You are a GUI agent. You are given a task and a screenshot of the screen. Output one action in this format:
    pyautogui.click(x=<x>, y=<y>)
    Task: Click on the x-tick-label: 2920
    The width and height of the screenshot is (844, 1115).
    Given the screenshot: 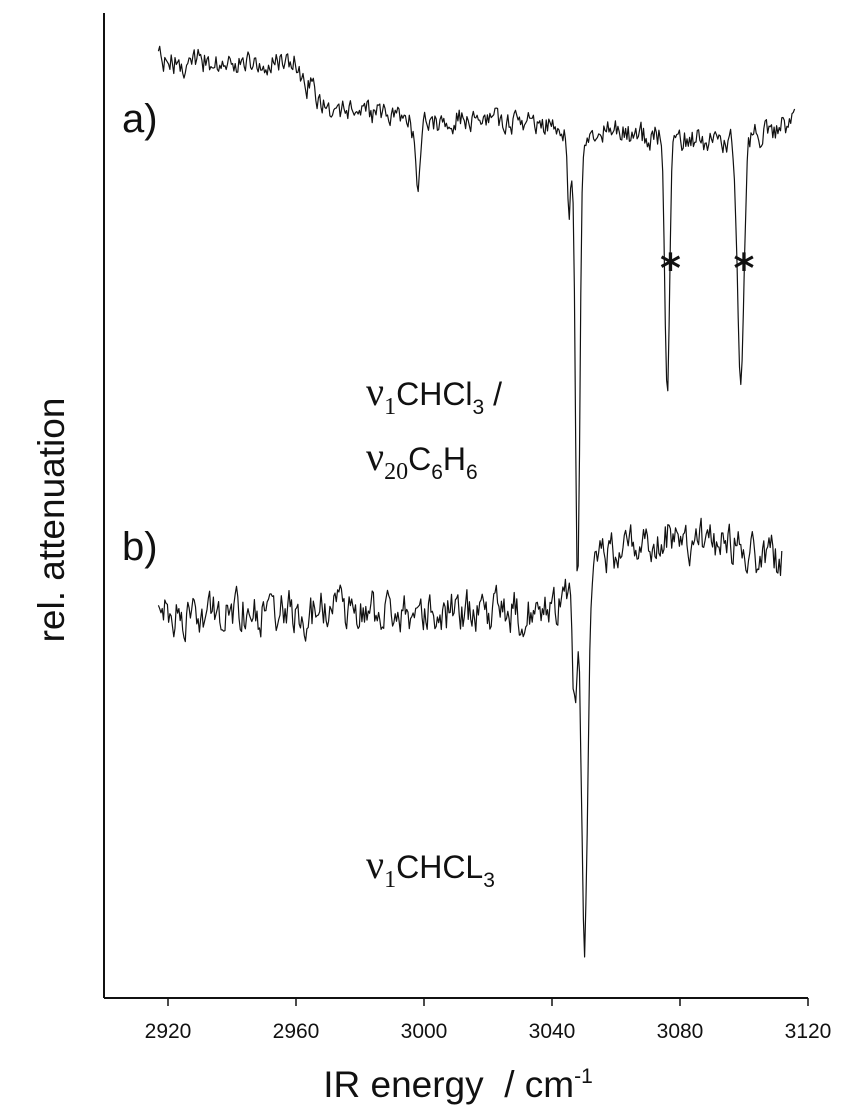 What is the action you would take?
    pyautogui.click(x=168, y=1031)
    